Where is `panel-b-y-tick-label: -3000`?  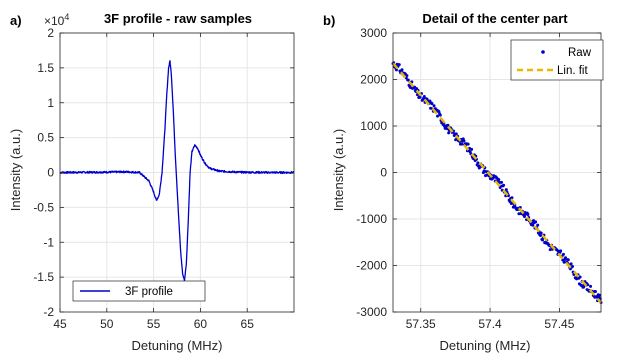 panel-b-y-tick-label: -3000 is located at coordinates (371, 312).